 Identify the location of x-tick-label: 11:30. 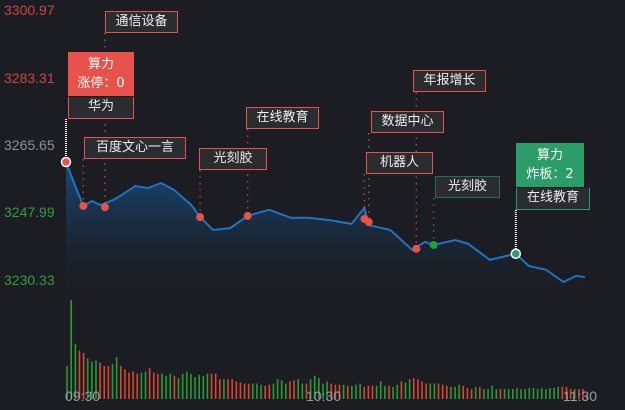
(580, 396).